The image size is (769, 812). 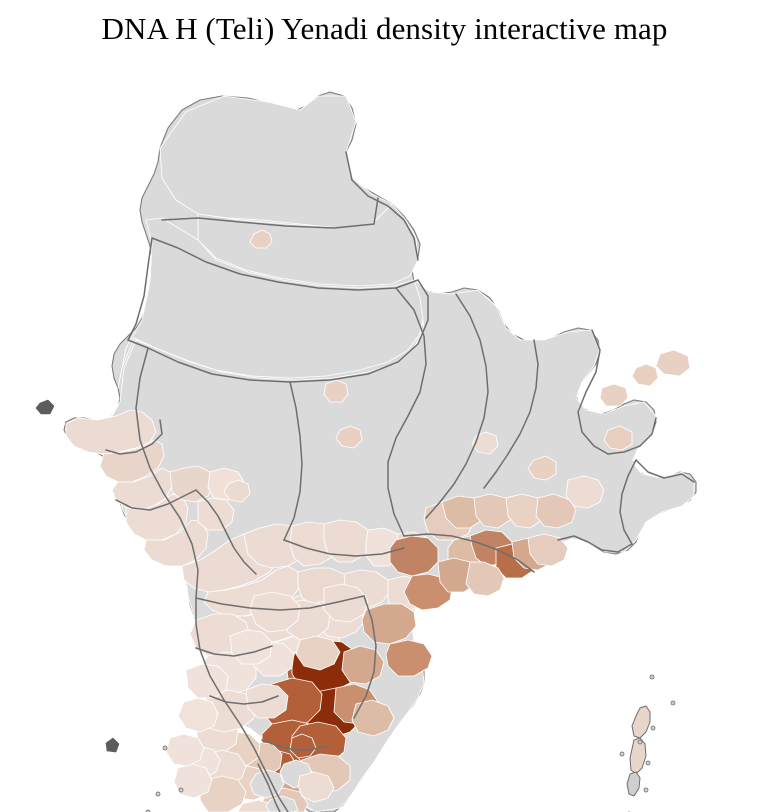 I want to click on region-group-telangana, so click(x=309, y=627).